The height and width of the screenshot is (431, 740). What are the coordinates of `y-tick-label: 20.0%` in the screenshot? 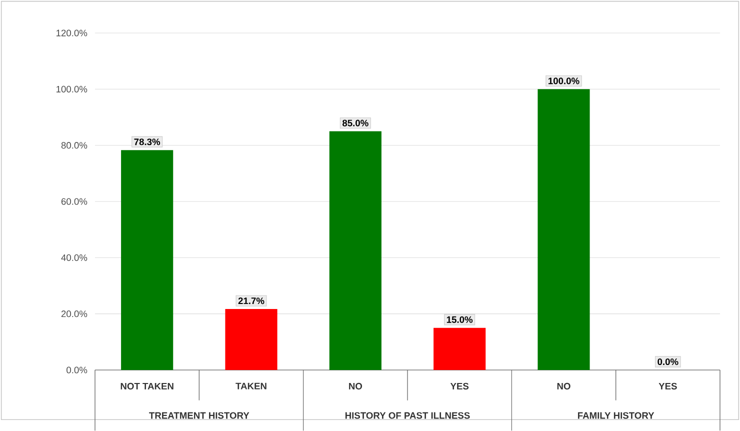 It's located at (74, 314).